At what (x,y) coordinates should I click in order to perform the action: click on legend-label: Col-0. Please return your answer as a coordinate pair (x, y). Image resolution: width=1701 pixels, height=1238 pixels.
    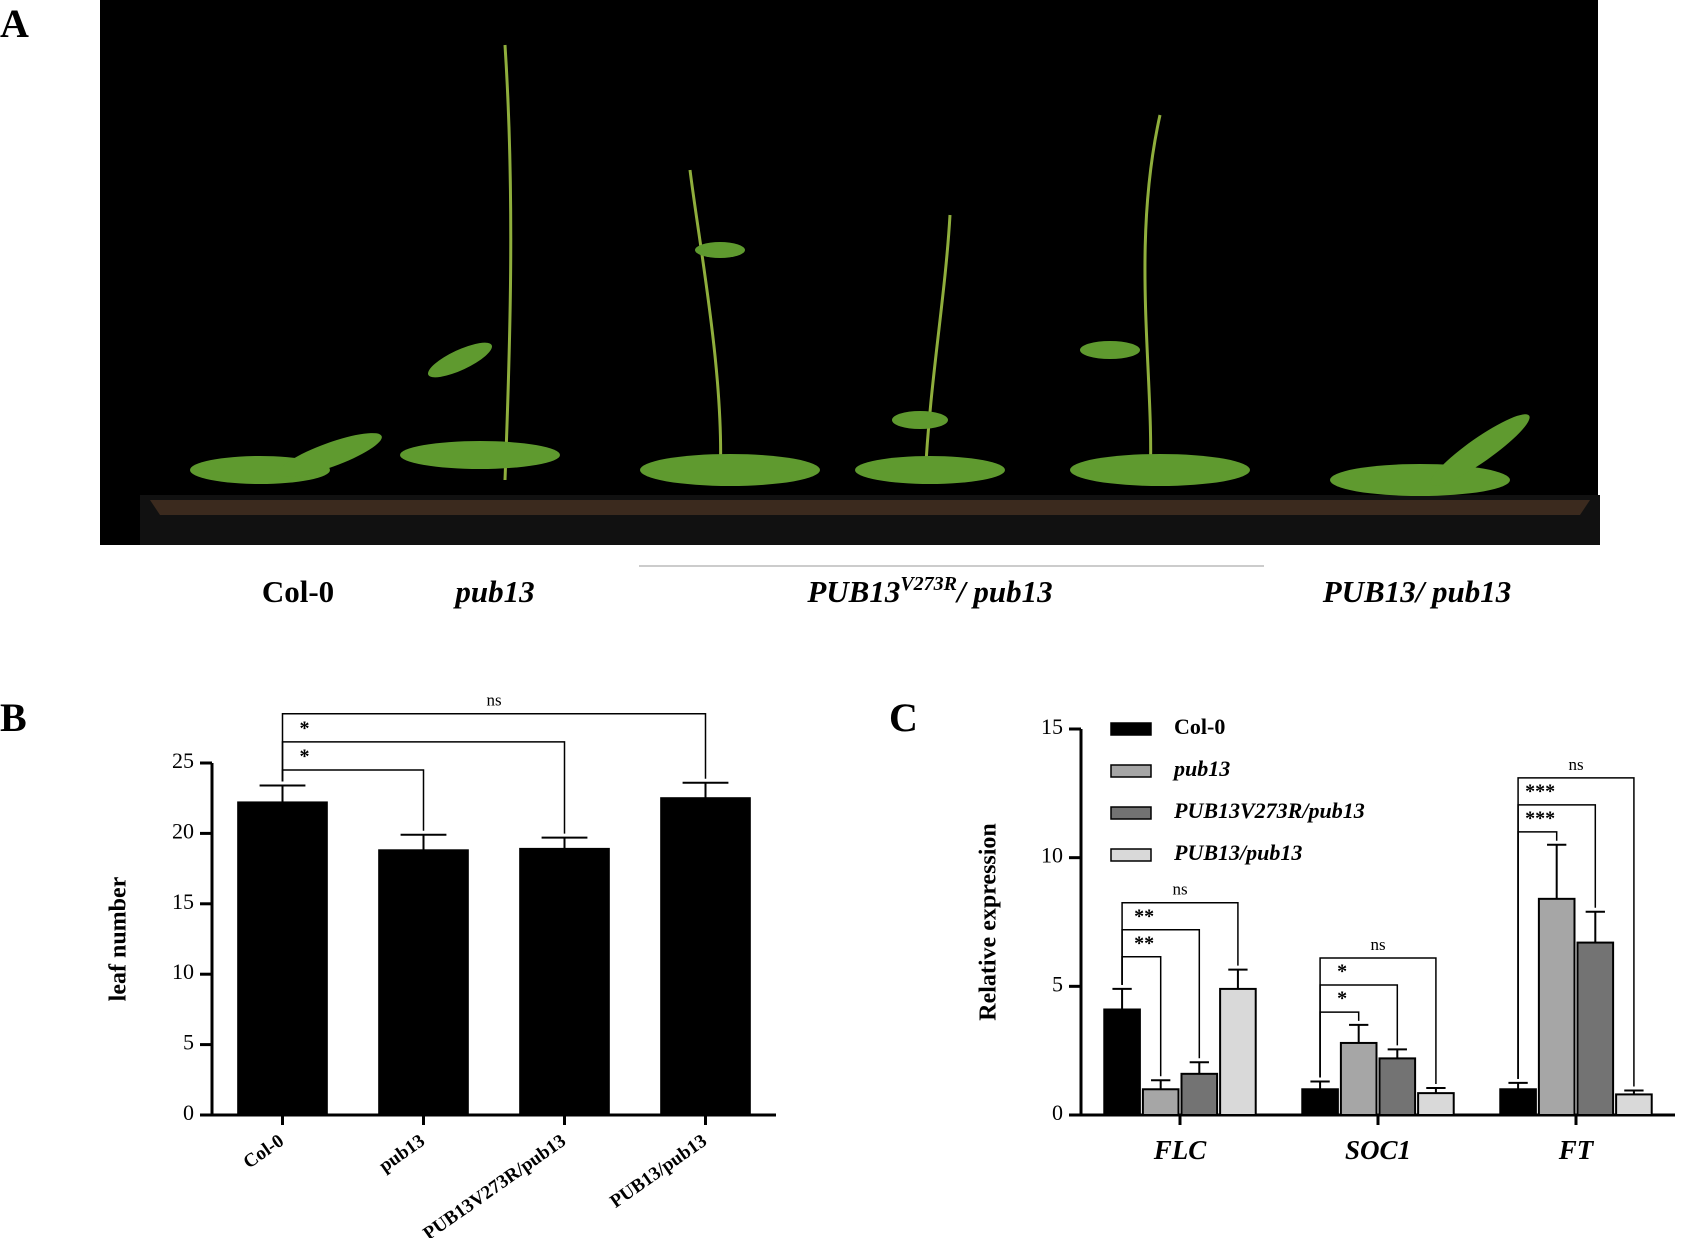
    Looking at the image, I should click on (1199, 726).